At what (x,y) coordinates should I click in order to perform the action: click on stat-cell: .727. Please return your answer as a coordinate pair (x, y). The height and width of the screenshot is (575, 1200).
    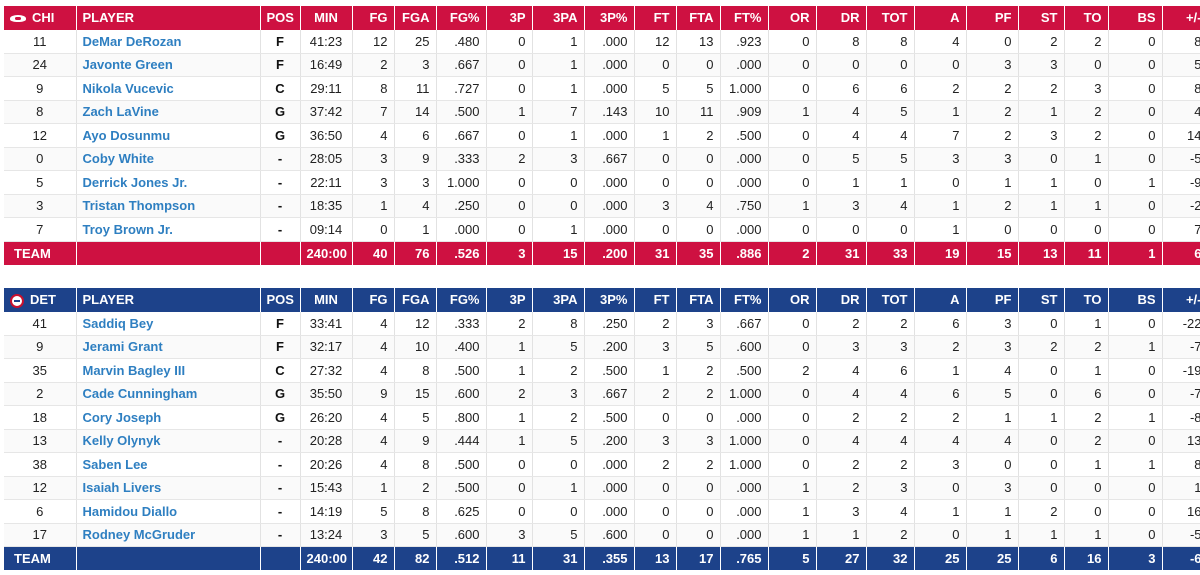
    Looking at the image, I should click on (461, 88).